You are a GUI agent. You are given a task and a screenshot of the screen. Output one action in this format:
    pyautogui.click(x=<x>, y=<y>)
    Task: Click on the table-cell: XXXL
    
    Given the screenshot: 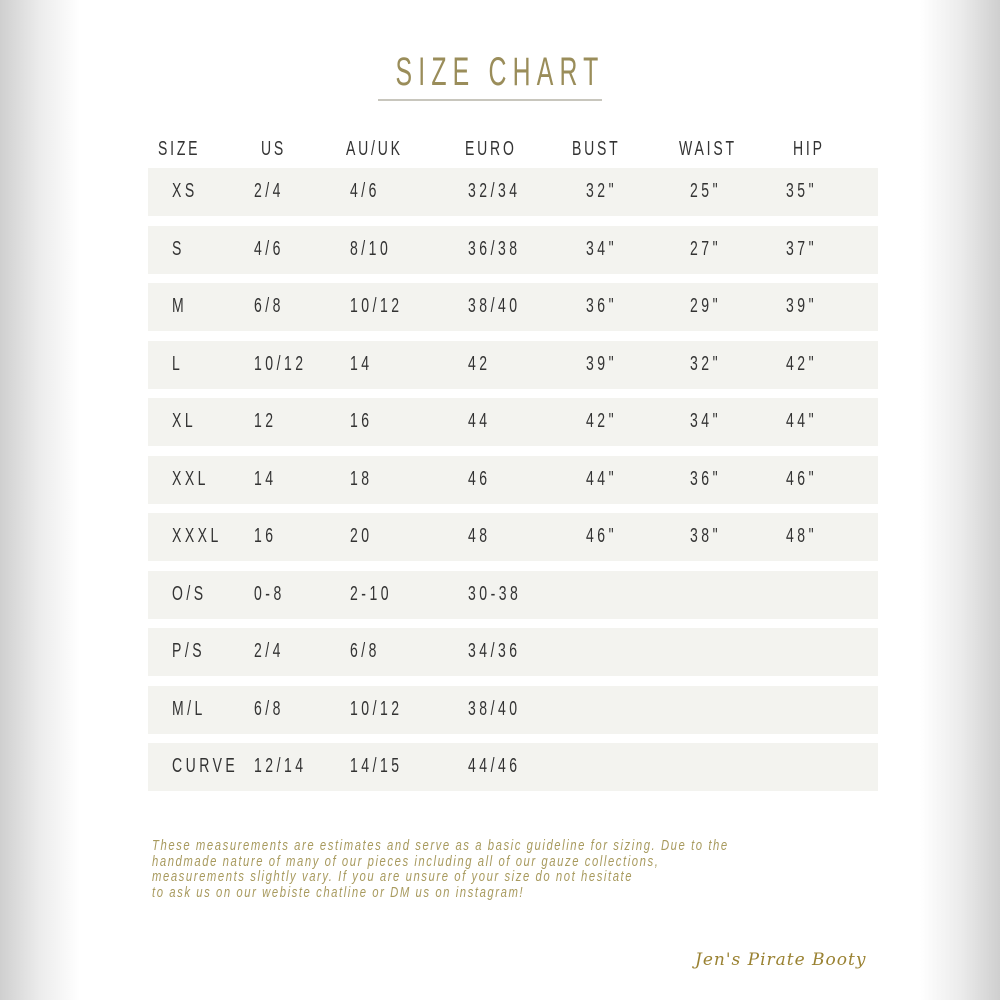 What is the action you would take?
    pyautogui.click(x=197, y=536)
    